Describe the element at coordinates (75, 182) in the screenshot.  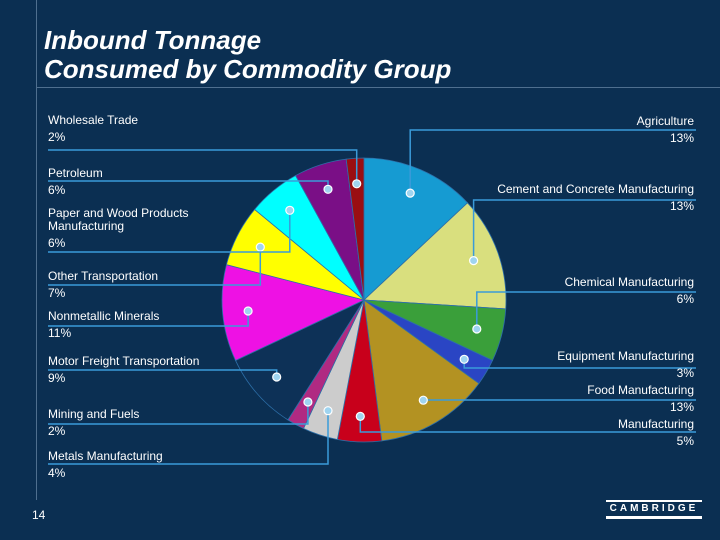
I see `label-petroleum: Petroleum 6%` at that location.